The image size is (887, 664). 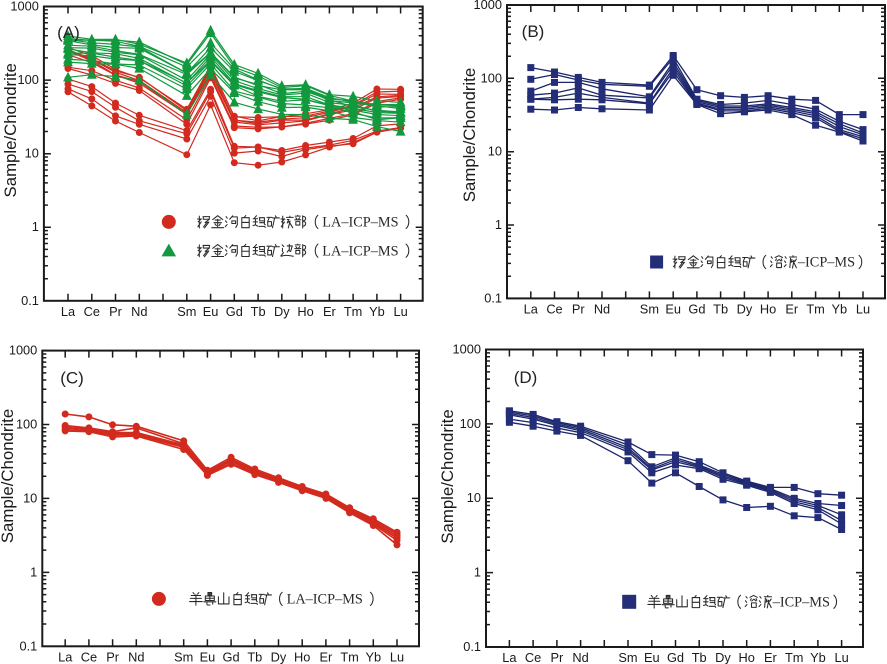 What do you see at coordinates (68, 32) in the screenshot?
I see `svg-text: (A)` at bounding box center [68, 32].